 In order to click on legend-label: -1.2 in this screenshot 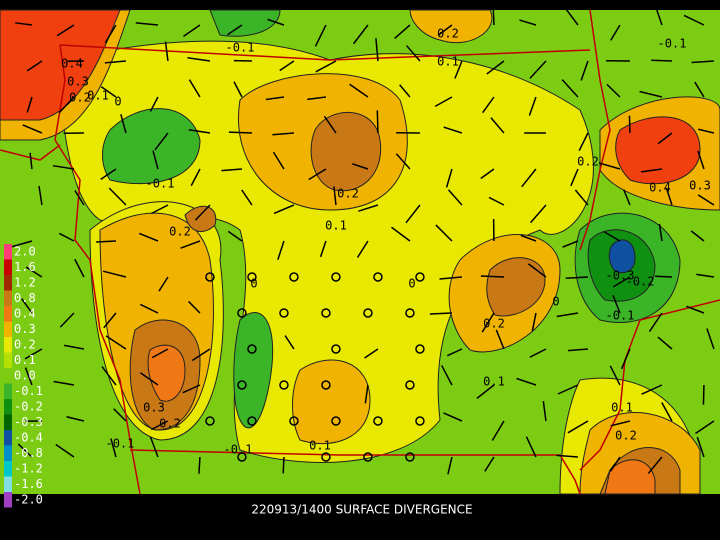, I will do `click(28, 469)`.